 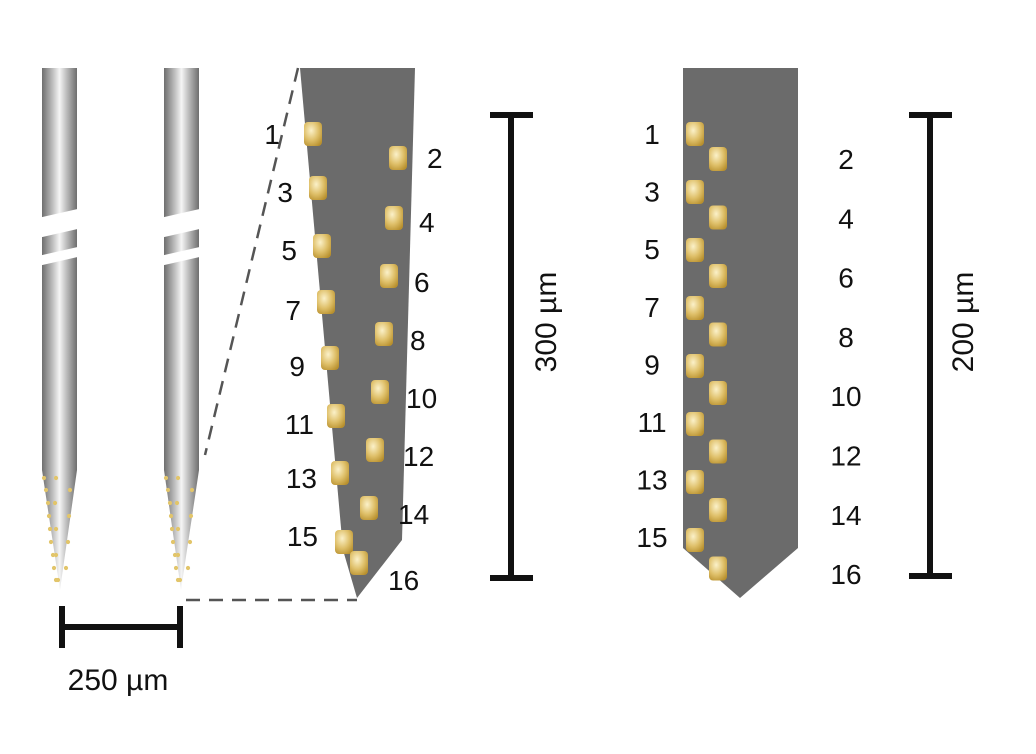 What do you see at coordinates (845, 456) in the screenshot?
I see `site-label: 12` at bounding box center [845, 456].